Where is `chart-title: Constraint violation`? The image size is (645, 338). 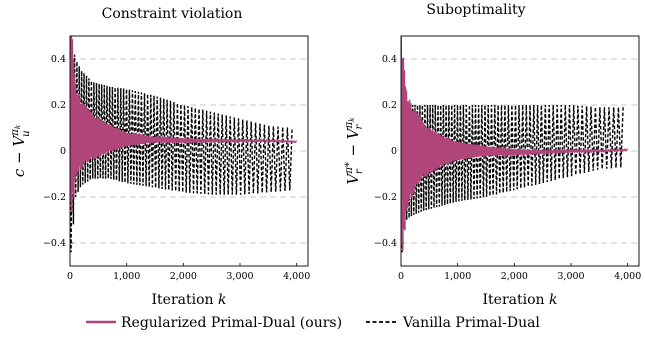 chart-title: Constraint violation is located at coordinates (172, 14).